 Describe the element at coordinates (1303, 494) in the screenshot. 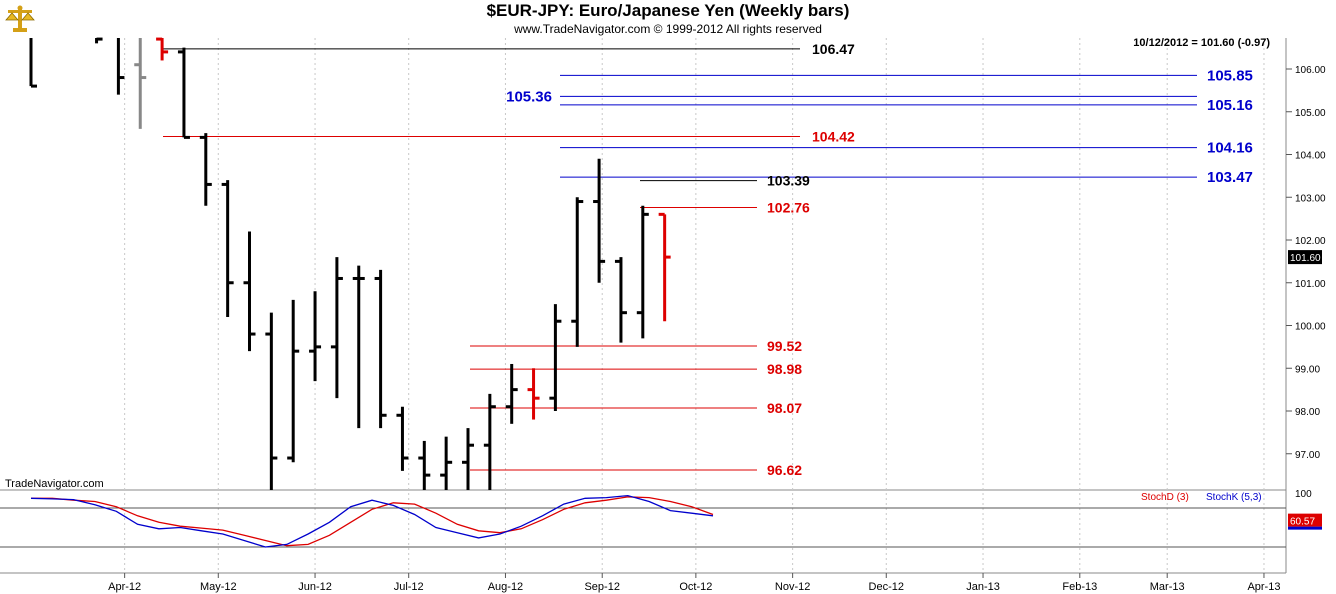

I see `stoch-y-tick-label: 100` at that location.